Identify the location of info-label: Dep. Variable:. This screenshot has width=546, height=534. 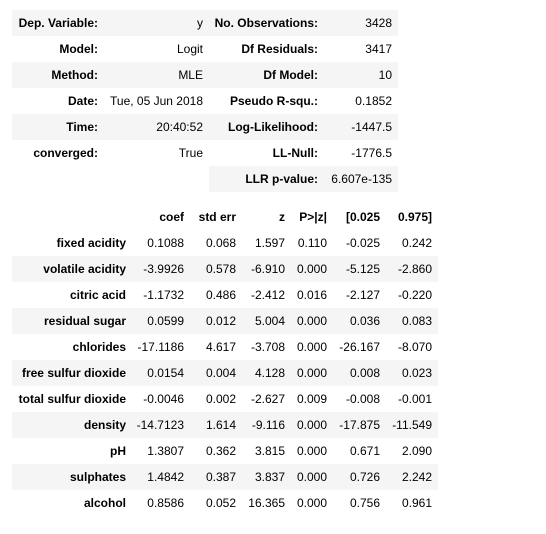
(58, 23).